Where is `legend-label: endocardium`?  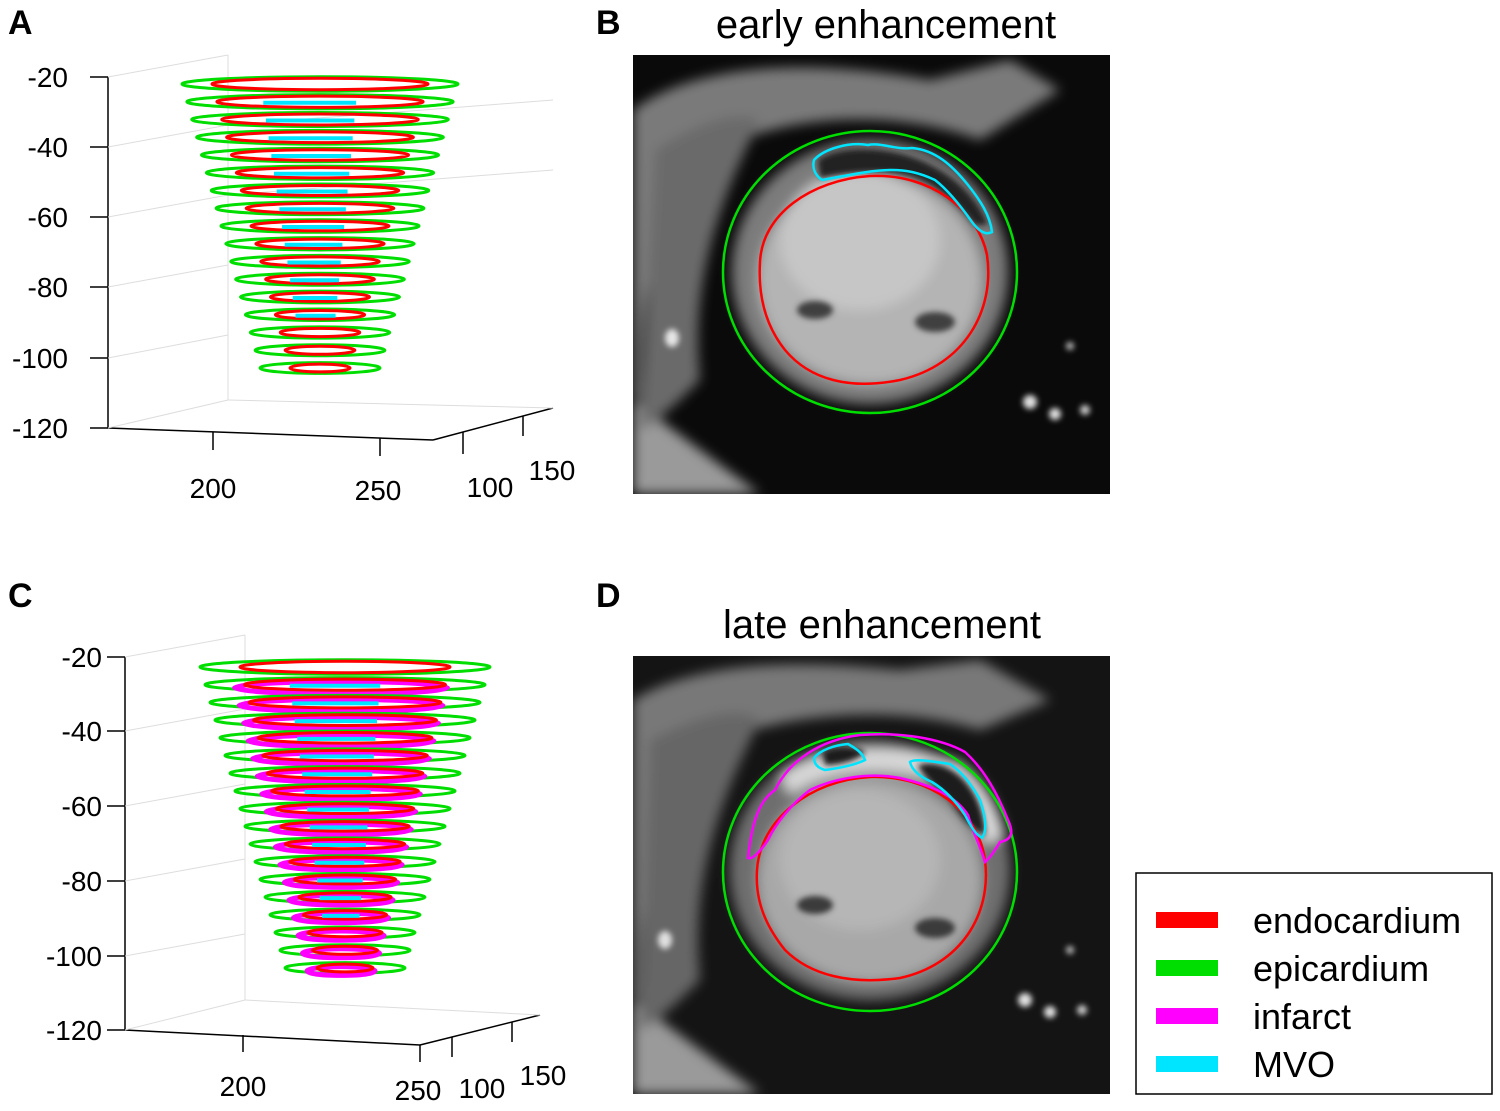
legend-label: endocardium is located at coordinates (1357, 920).